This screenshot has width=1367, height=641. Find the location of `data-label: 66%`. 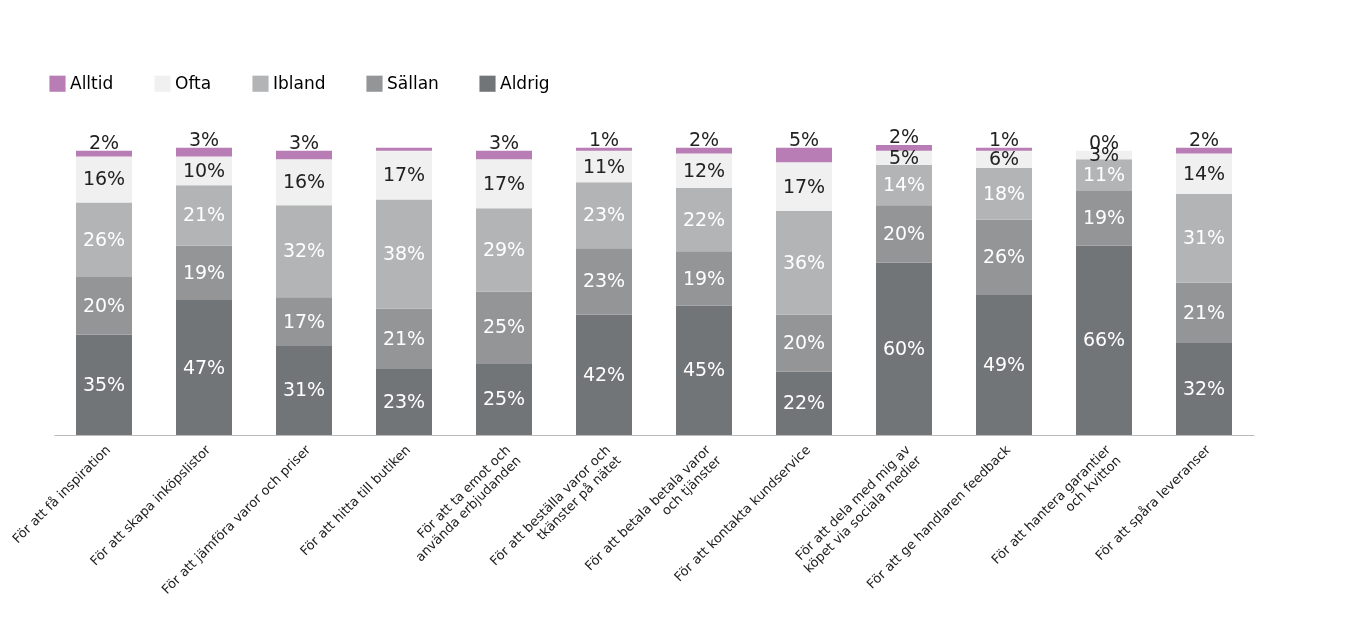

data-label: 66% is located at coordinates (1104, 339).